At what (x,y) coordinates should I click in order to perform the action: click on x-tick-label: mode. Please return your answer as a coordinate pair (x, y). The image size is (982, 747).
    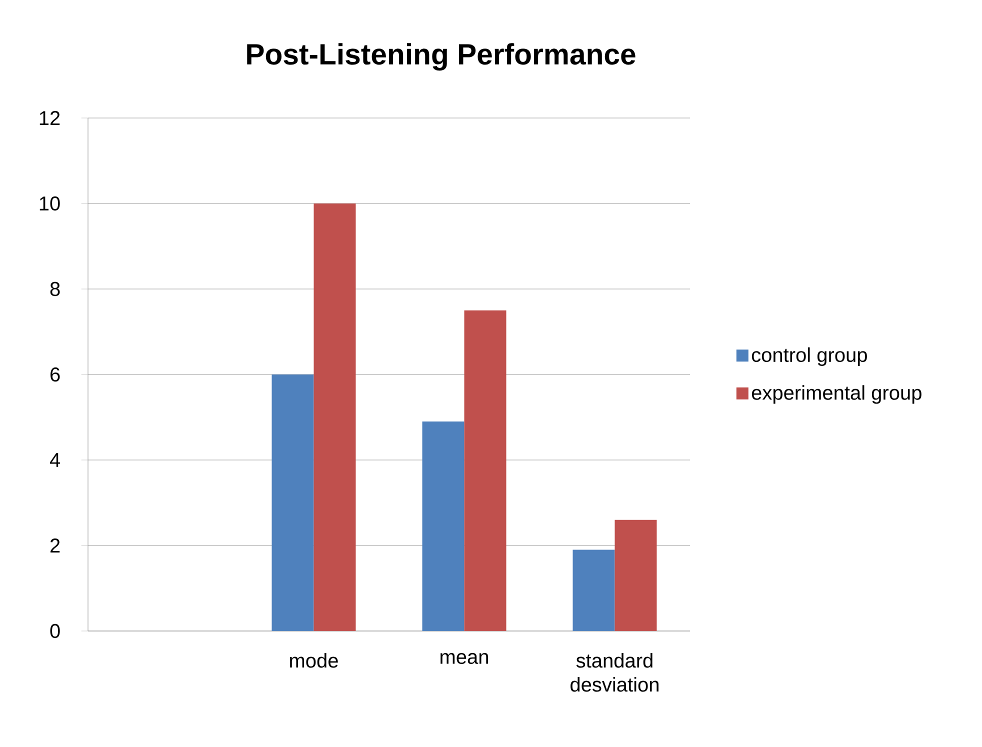
    Looking at the image, I should click on (314, 660).